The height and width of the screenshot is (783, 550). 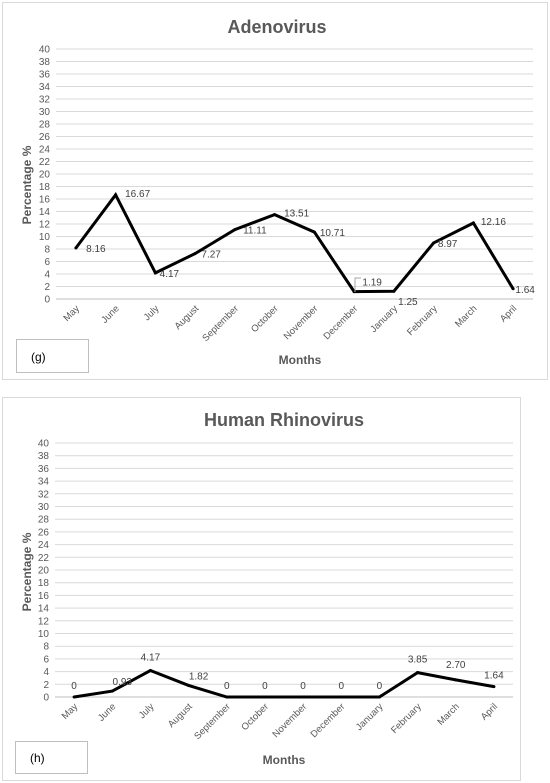 What do you see at coordinates (137, 194) in the screenshot?
I see `data-label: 16.67` at bounding box center [137, 194].